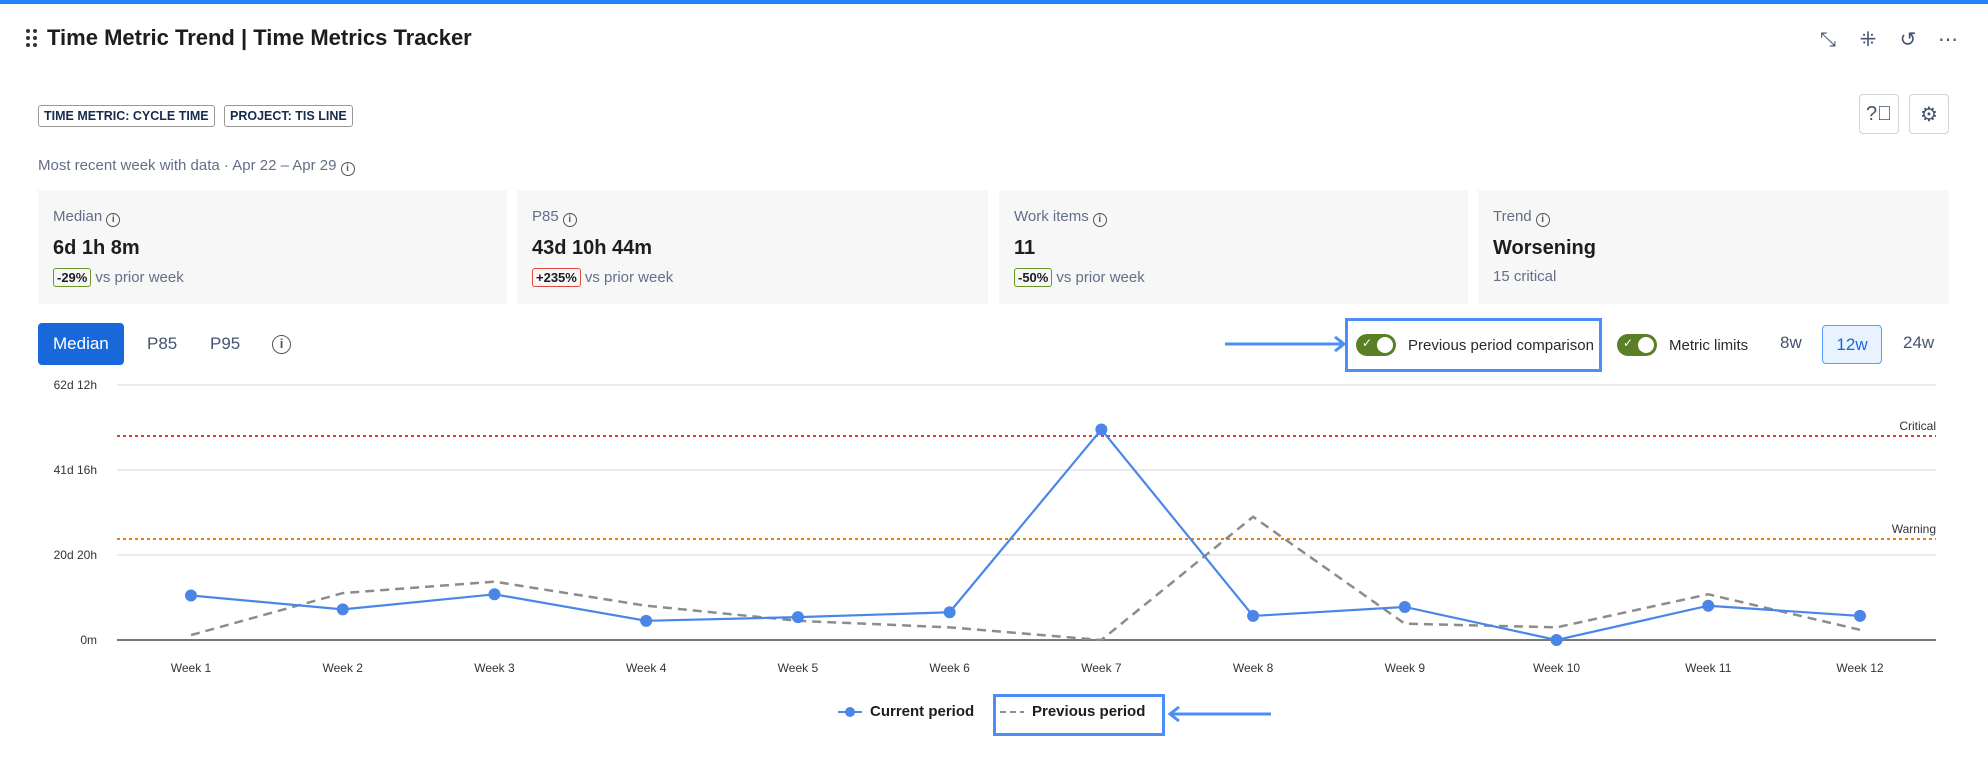 This screenshot has width=1988, height=762. I want to click on legend-current-marker-icon, so click(850, 711).